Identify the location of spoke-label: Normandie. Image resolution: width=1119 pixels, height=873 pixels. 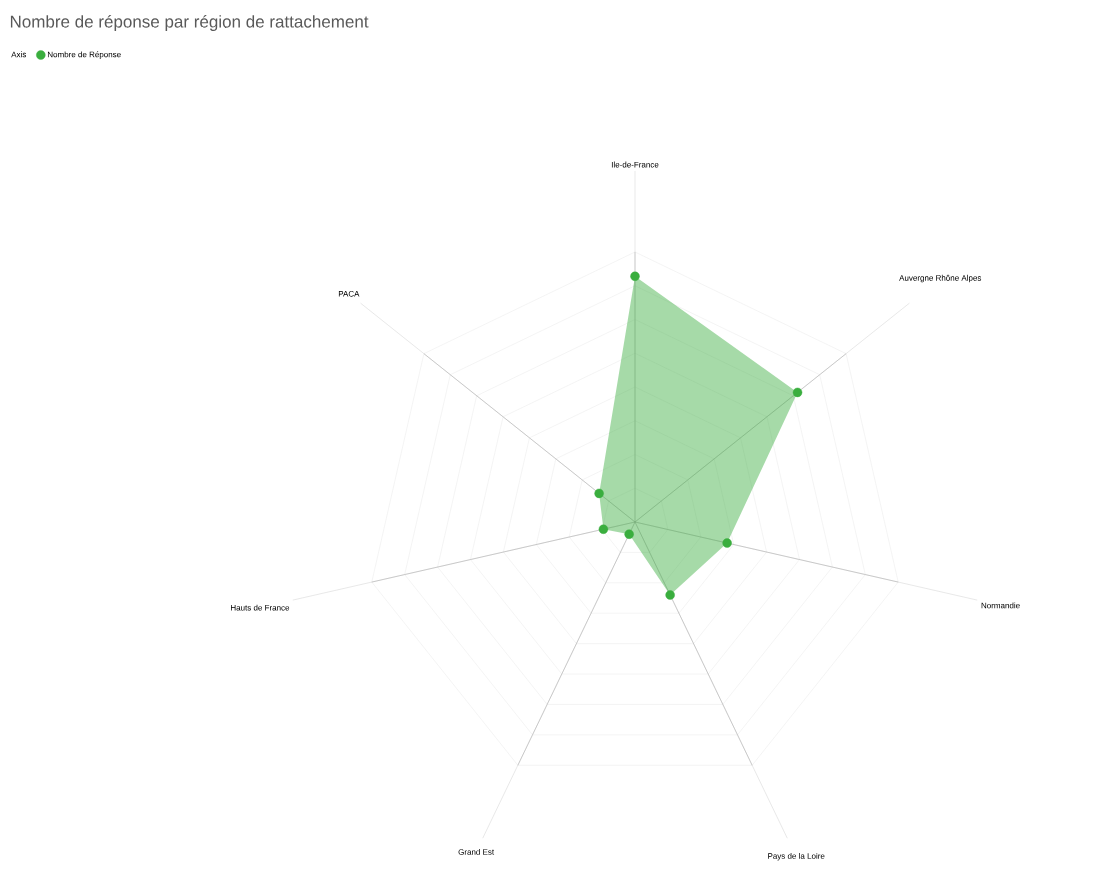
(1000, 605).